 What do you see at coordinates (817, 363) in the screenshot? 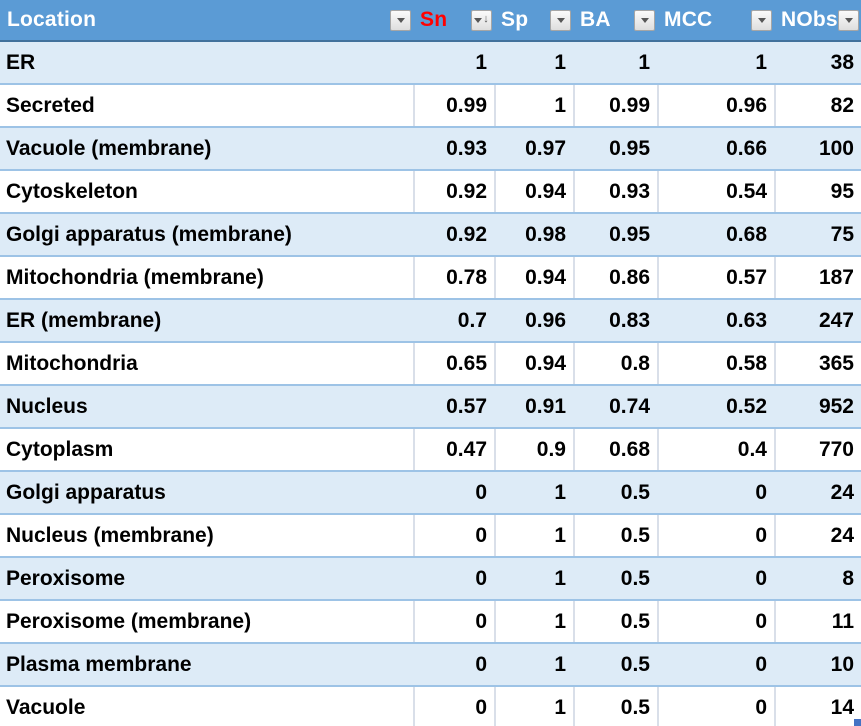
I see `cell-nobs: 365` at bounding box center [817, 363].